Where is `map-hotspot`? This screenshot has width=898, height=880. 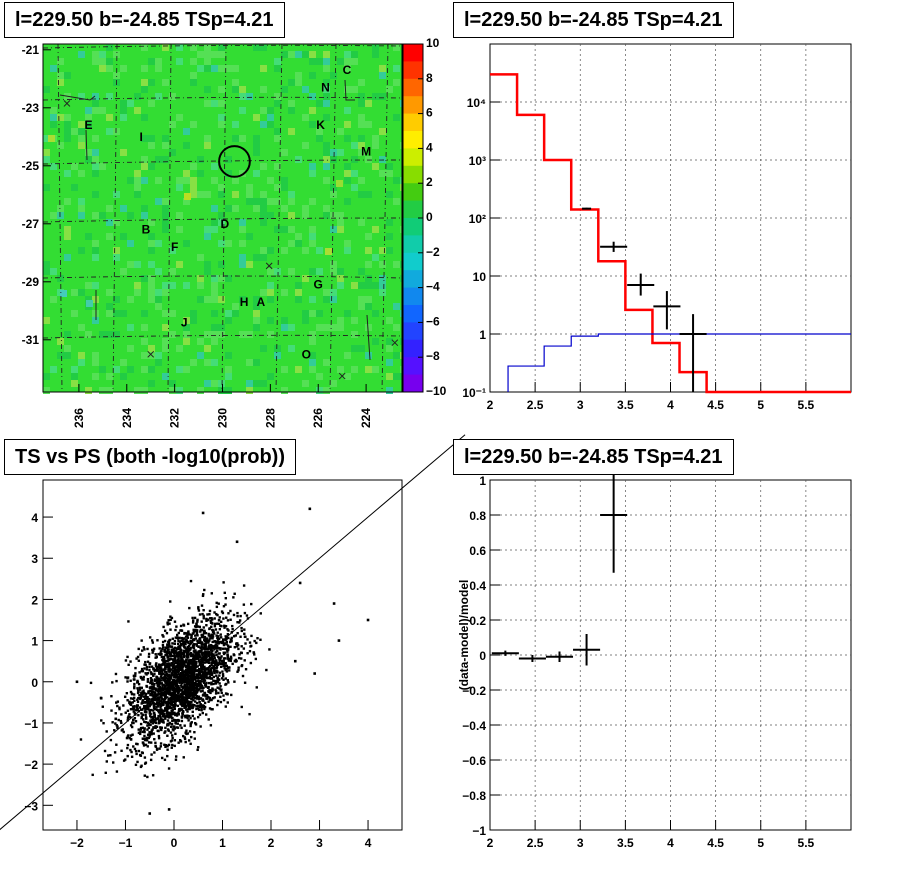 map-hotspot is located at coordinates (339, 183).